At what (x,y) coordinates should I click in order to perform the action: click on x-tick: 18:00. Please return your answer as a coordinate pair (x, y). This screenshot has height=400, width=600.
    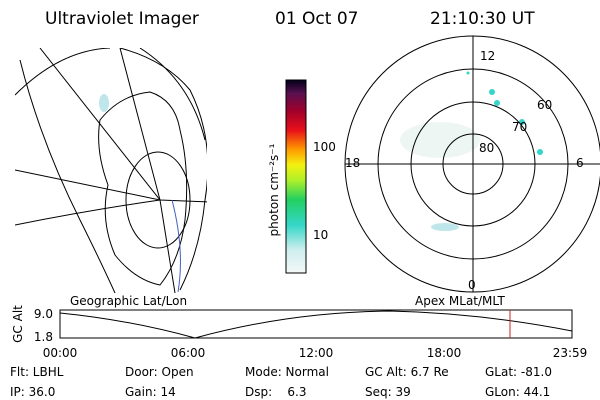
    Looking at the image, I should click on (444, 353).